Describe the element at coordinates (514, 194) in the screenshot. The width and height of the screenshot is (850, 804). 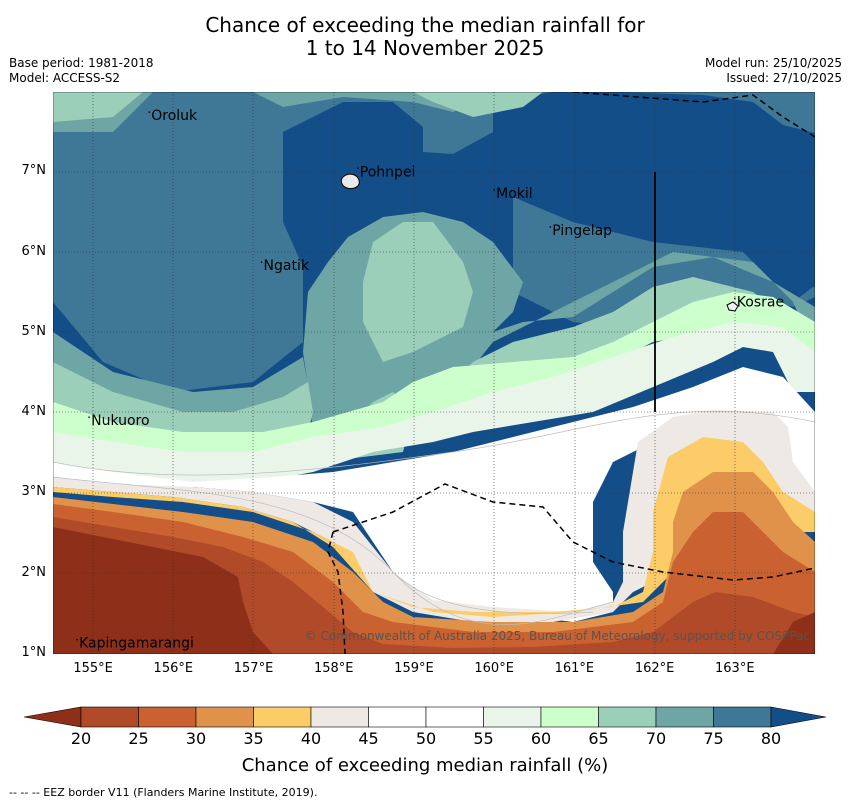
I see `place-label-mokil: Mokil` at that location.